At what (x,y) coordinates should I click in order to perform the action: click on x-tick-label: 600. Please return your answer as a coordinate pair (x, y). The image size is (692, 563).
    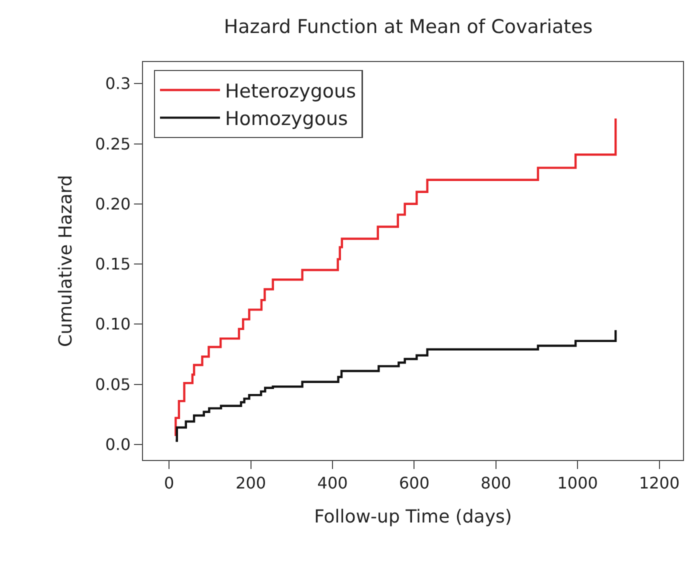
    Looking at the image, I should click on (414, 482).